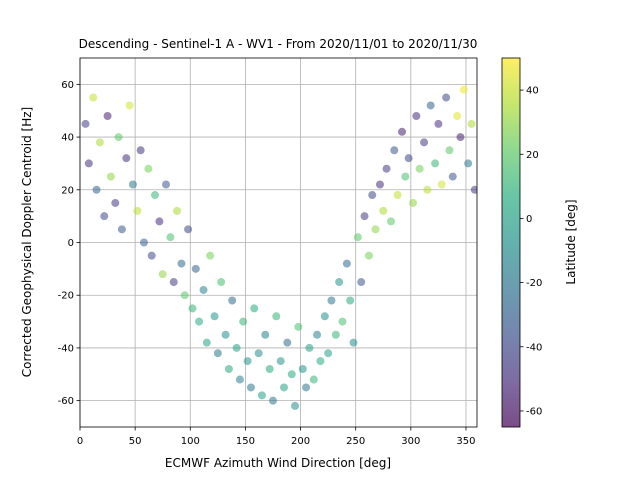  What do you see at coordinates (278, 463) in the screenshot?
I see `x-axis-label: ECMWF Azimuth Wind Direction [deg]` at bounding box center [278, 463].